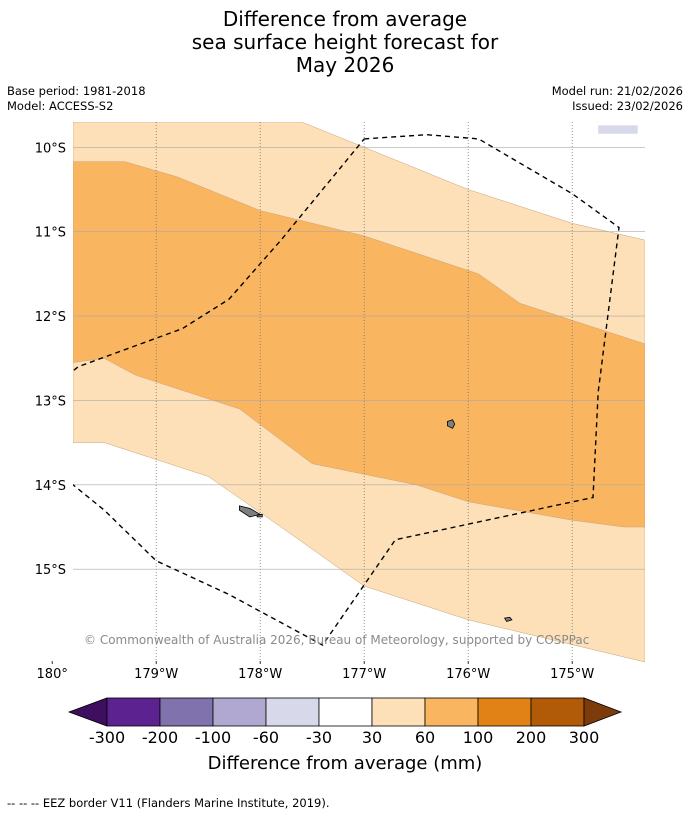  I want to click on colorbar-label-3: -100, so click(213, 737).